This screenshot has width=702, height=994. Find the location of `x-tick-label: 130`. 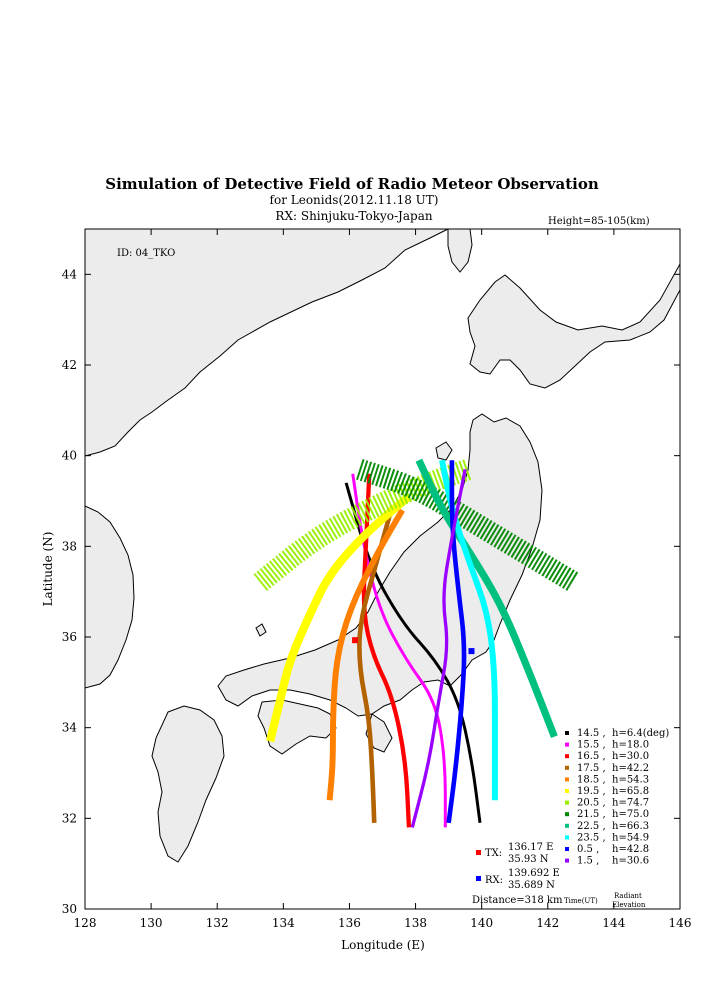

x-tick-label: 130 is located at coordinates (151, 923).